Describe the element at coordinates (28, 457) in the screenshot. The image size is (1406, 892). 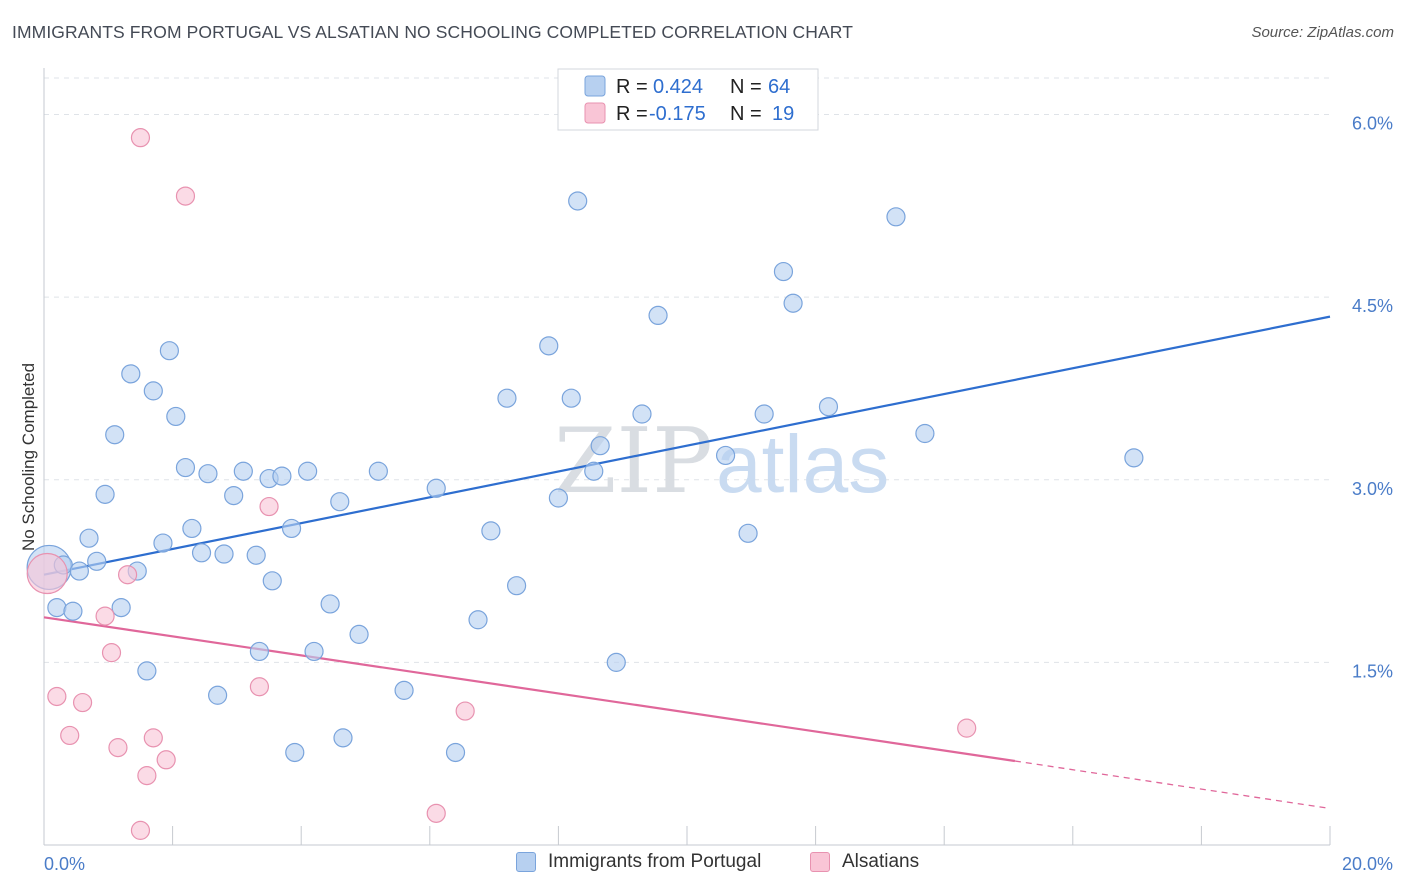
I see `y-axis-label: No Schooling Completed` at that location.